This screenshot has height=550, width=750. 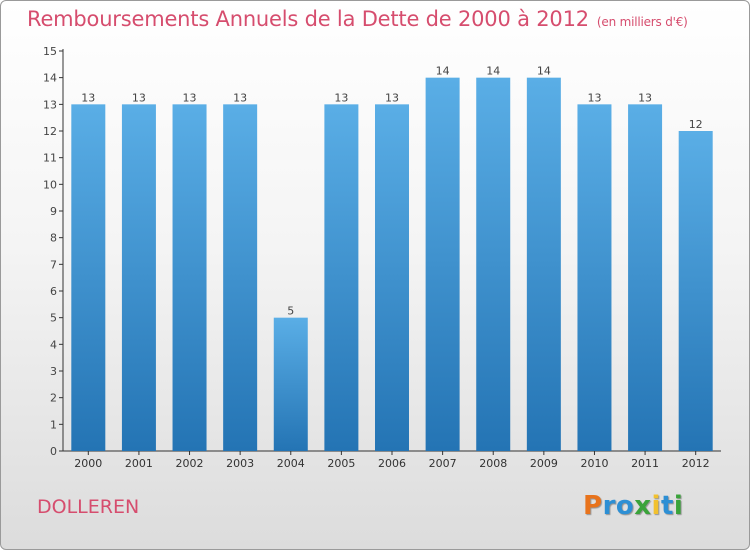 I want to click on y-tick-label: 13, so click(x=50, y=104).